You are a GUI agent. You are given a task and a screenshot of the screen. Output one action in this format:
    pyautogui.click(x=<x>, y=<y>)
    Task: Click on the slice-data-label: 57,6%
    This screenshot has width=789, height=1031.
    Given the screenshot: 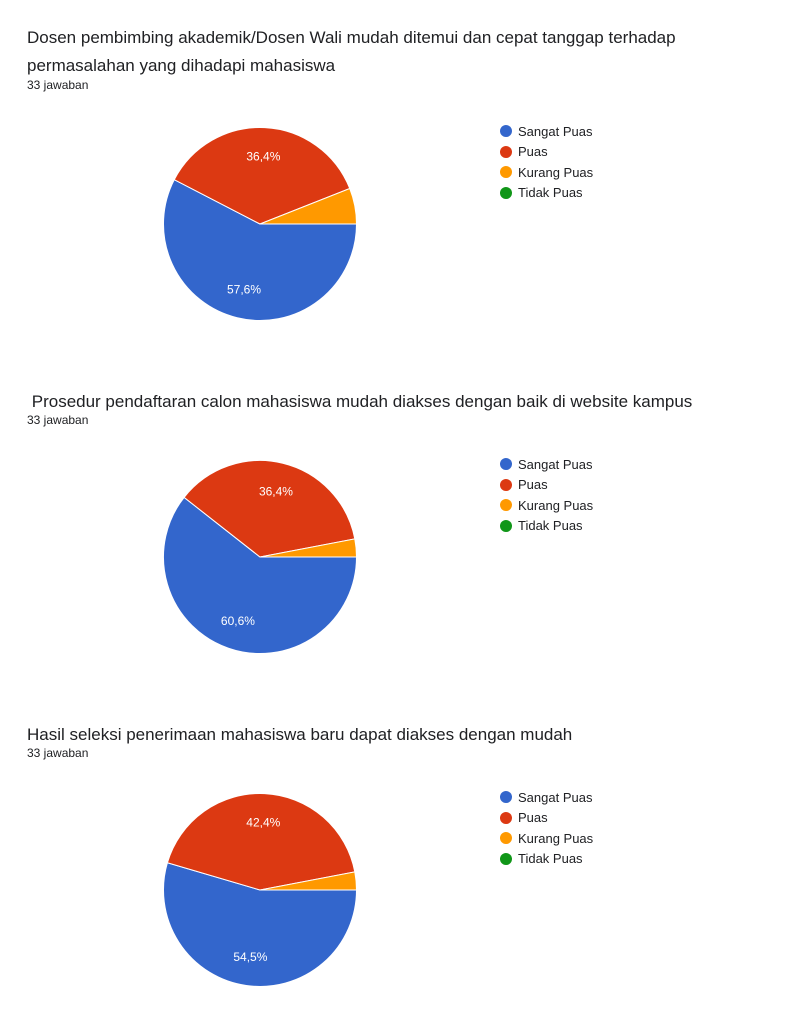 What is the action you would take?
    pyautogui.click(x=244, y=290)
    